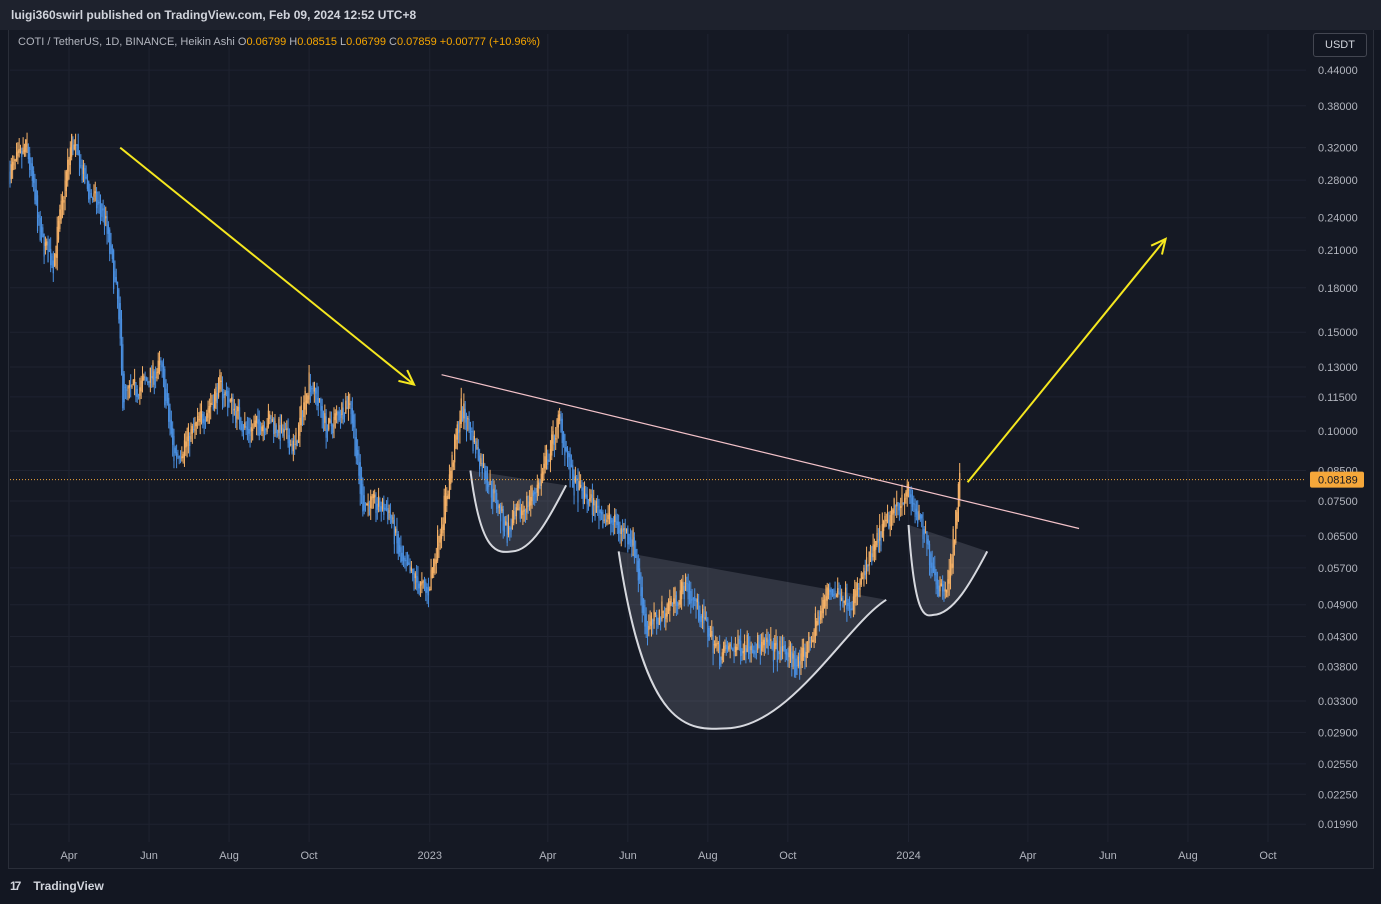 This screenshot has width=1381, height=904. What do you see at coordinates (309, 856) in the screenshot?
I see `x-tick-label: Oct` at bounding box center [309, 856].